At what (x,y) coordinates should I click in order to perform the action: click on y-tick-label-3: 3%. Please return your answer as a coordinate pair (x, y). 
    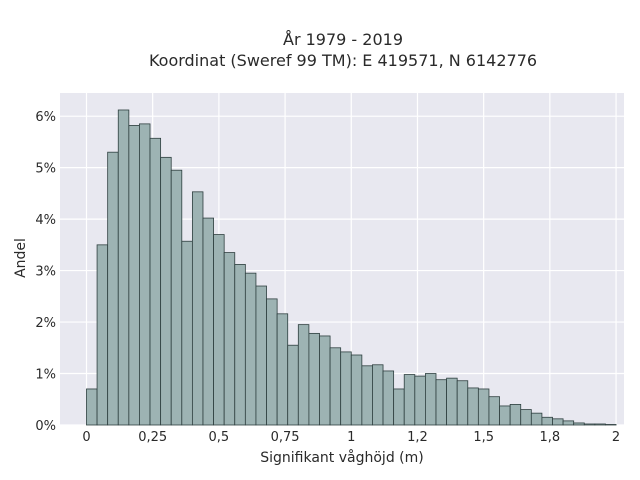
    Looking at the image, I should click on (45, 272).